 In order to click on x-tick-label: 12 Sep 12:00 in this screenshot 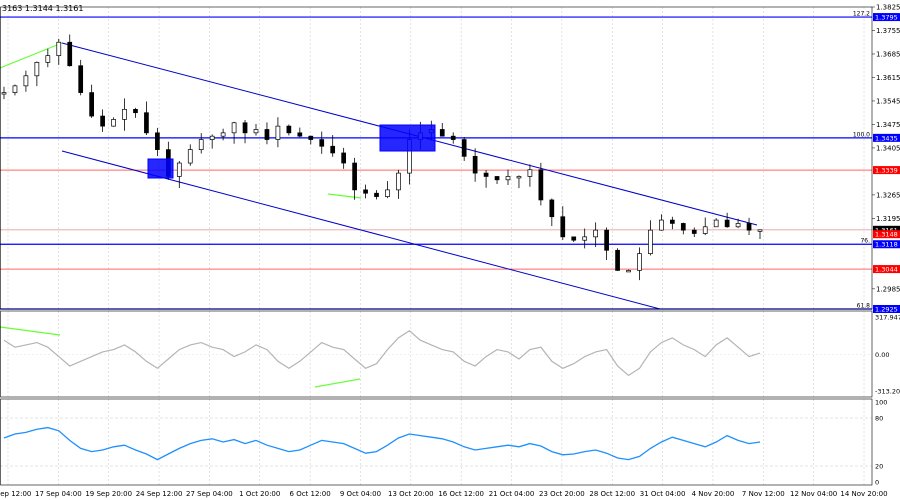, I will do `click(15, 494)`.